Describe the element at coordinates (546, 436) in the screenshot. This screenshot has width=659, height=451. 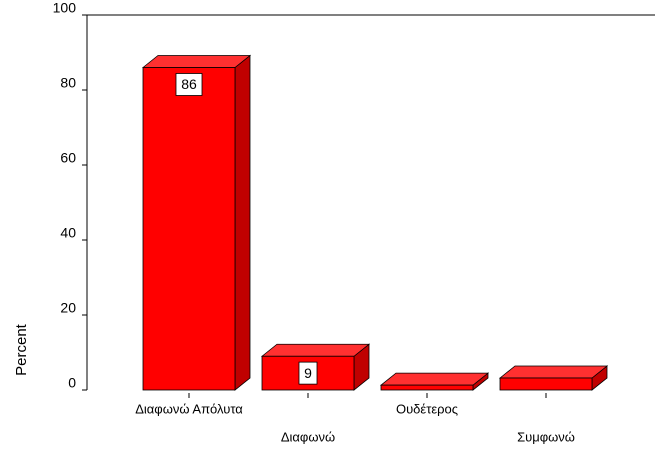
I see `x-tick-label: Συμφωνώ` at that location.